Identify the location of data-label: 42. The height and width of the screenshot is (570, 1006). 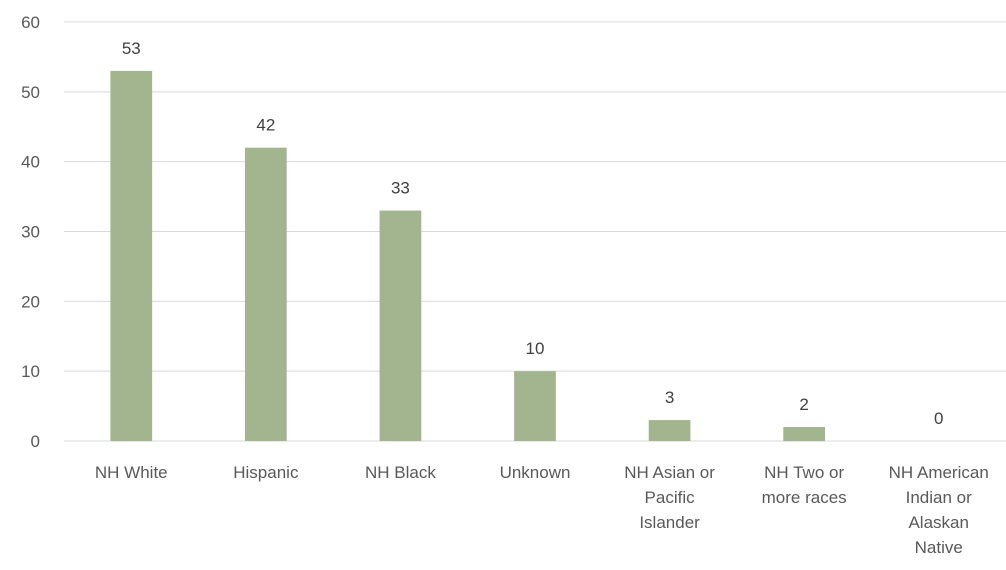
(265, 125).